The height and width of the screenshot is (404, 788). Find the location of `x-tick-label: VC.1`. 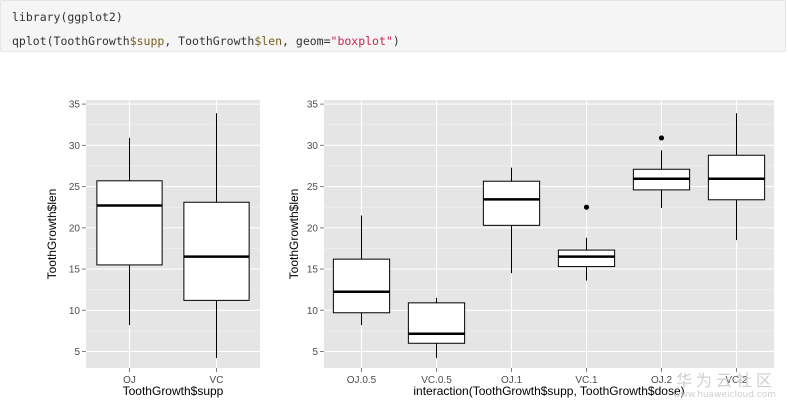

x-tick-label: VC.1 is located at coordinates (586, 380).